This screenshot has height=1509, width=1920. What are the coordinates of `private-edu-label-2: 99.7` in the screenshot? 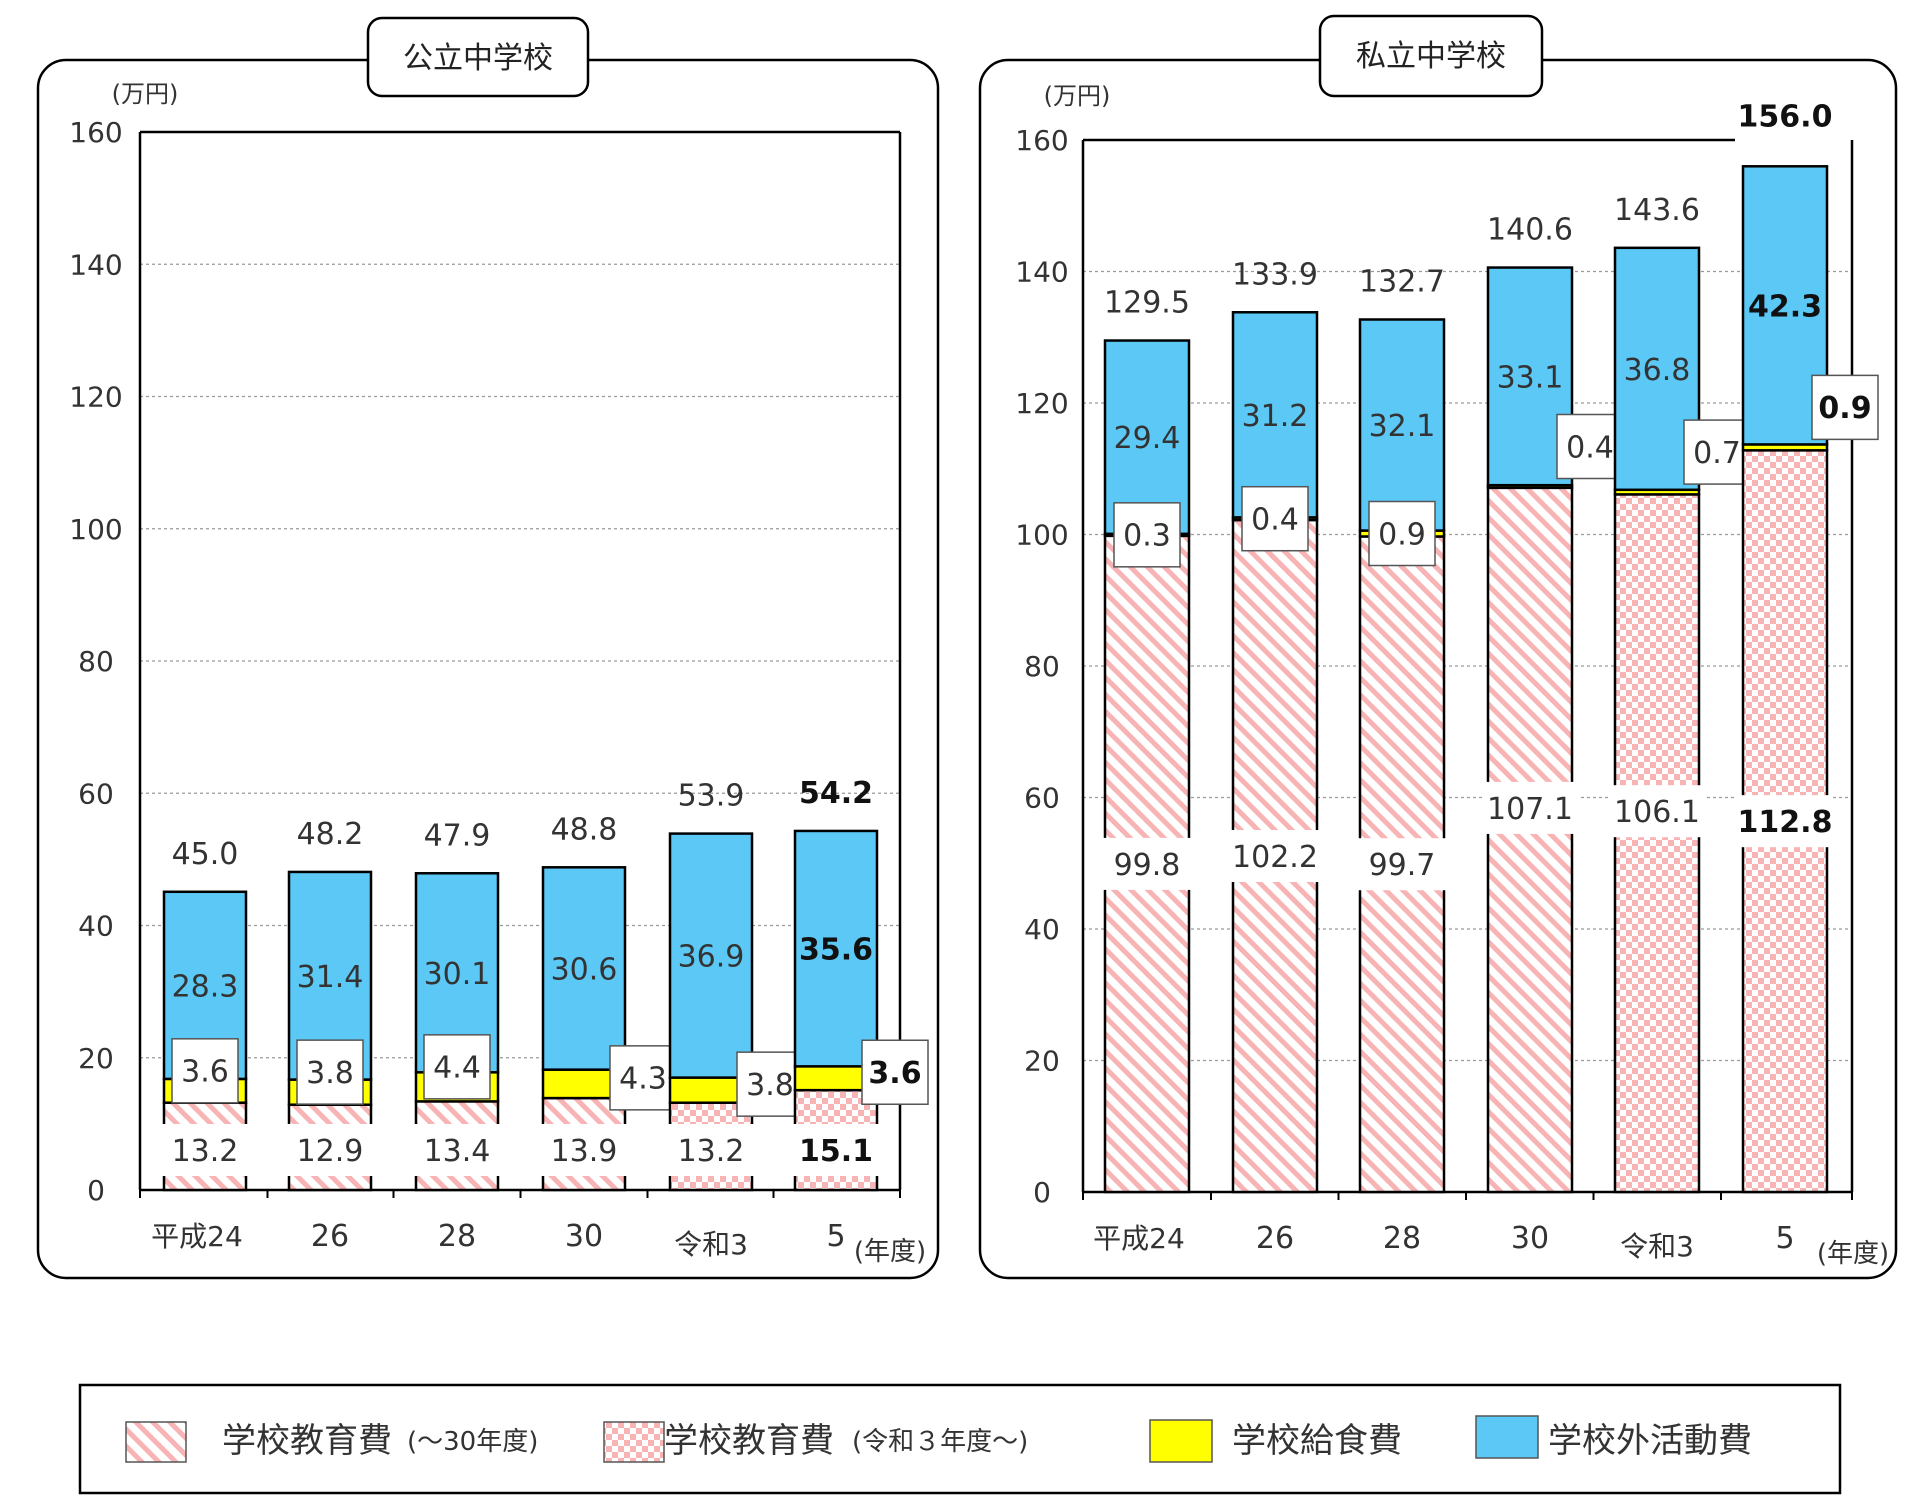 It's located at (1402, 865).